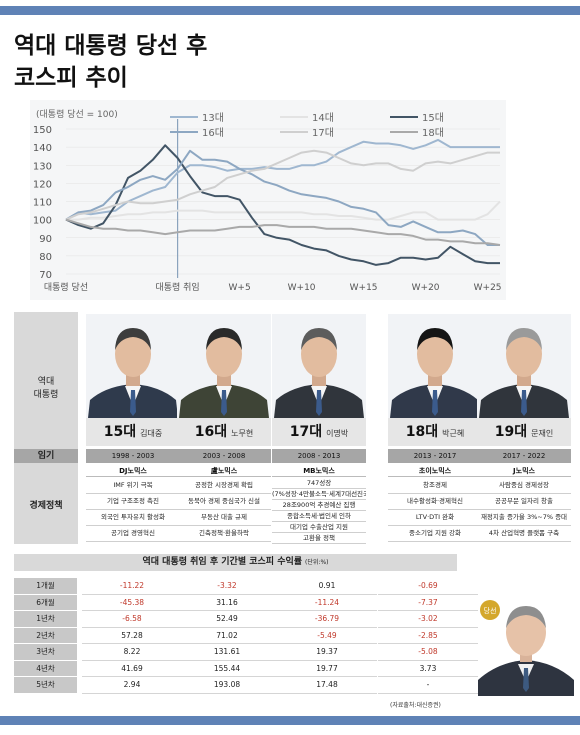 This screenshot has width=580, height=735. What do you see at coordinates (364, 288) in the screenshot?
I see `x-tick-label: W+15` at bounding box center [364, 288].